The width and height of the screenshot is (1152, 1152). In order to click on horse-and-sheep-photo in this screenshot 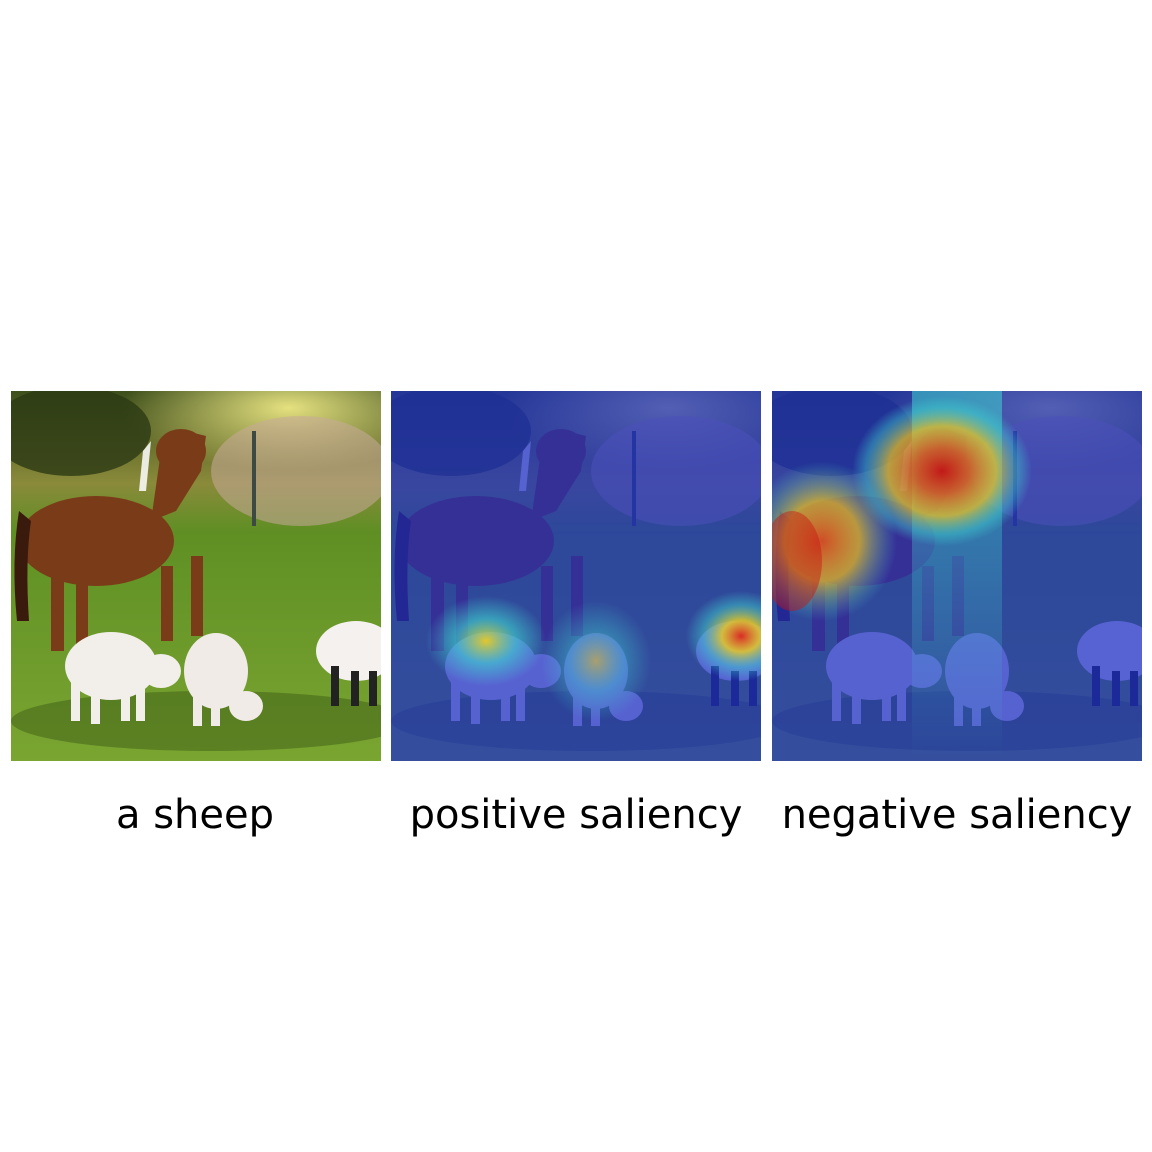, I will do `click(196, 576)`.